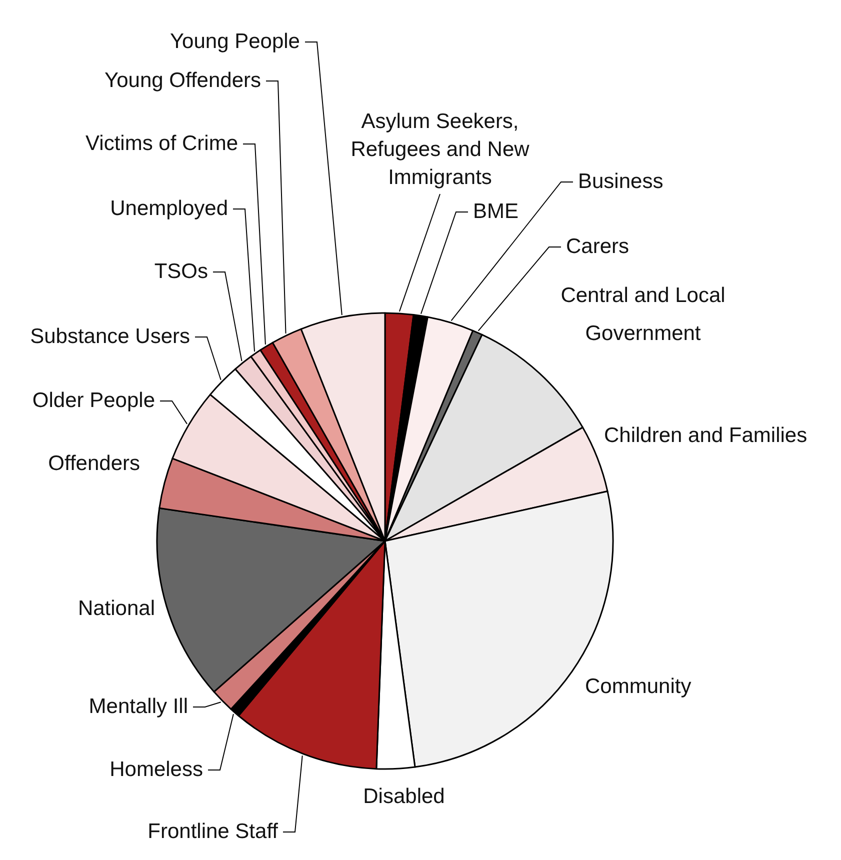 The image size is (841, 860). What do you see at coordinates (181, 271) in the screenshot?
I see `slice-label: TSOs` at bounding box center [181, 271].